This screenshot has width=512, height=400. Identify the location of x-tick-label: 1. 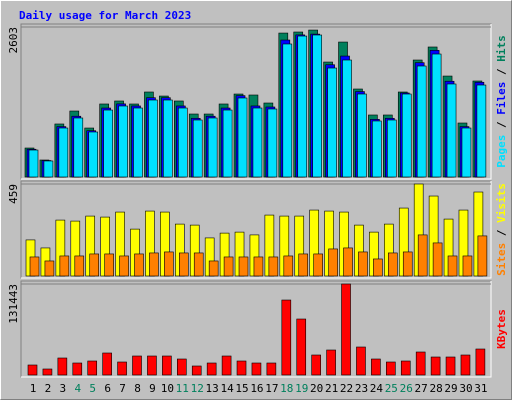
(33, 388).